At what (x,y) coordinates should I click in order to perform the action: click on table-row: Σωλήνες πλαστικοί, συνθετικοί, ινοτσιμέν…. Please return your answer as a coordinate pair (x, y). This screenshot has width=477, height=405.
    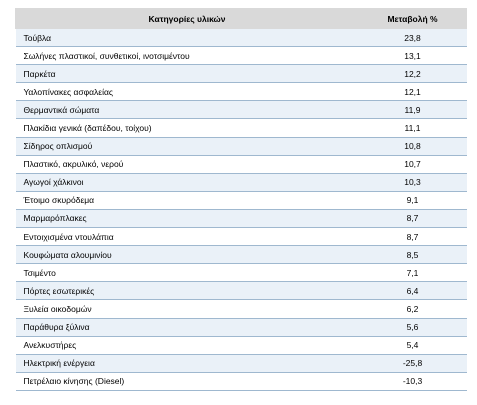
    Looking at the image, I should click on (241, 56).